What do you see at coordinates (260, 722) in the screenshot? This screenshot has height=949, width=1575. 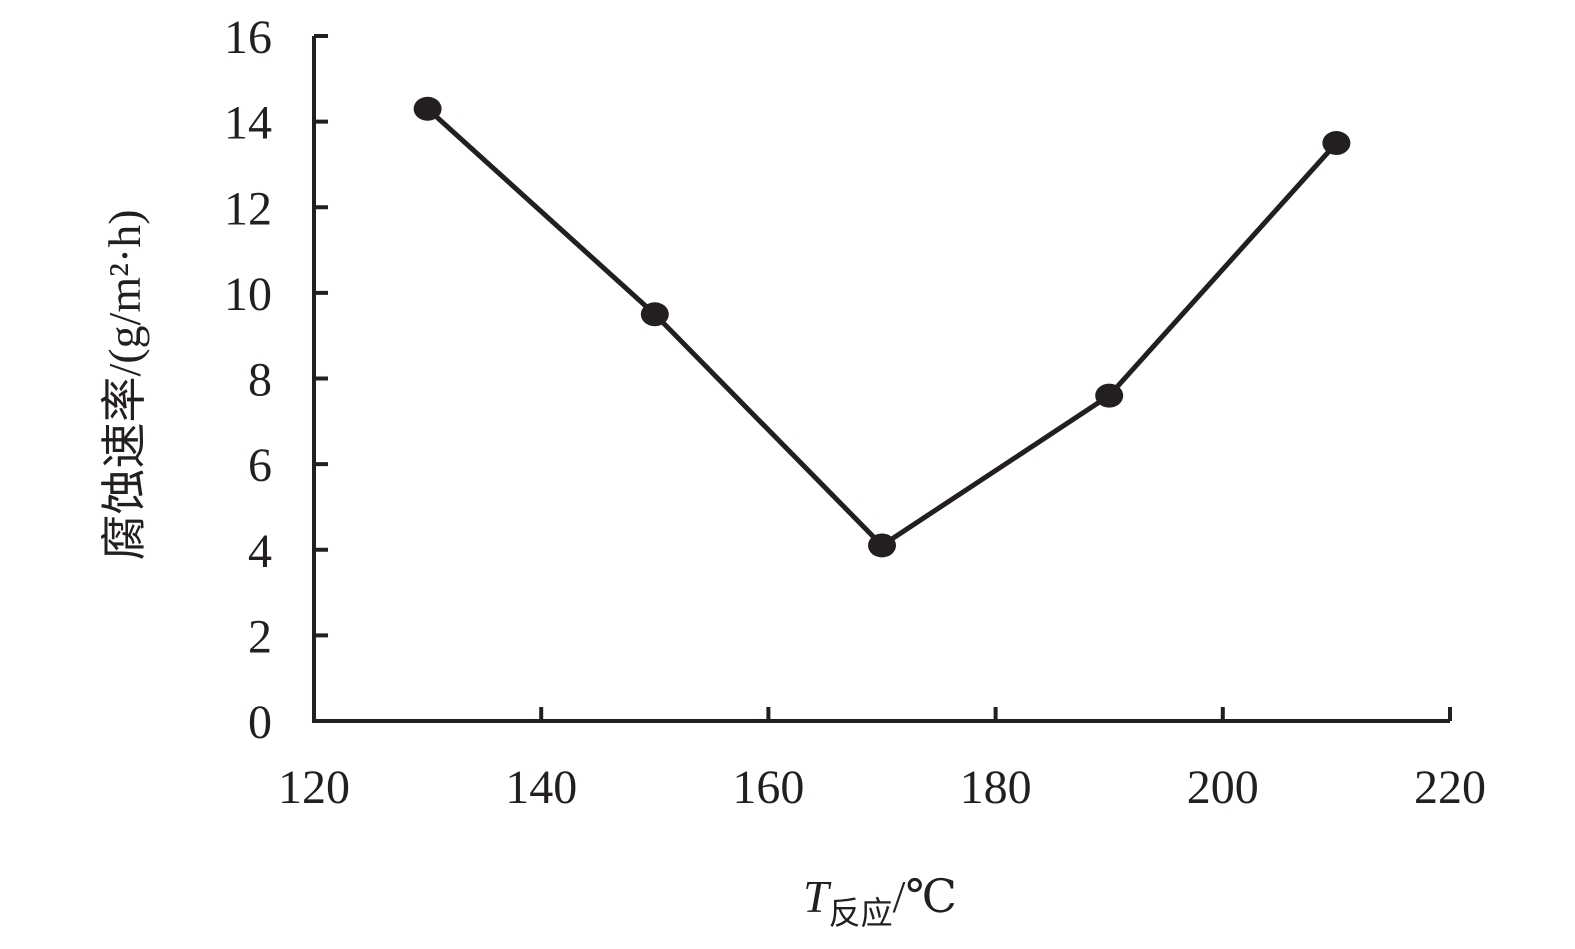 I see `y-tick-label: 0` at bounding box center [260, 722].